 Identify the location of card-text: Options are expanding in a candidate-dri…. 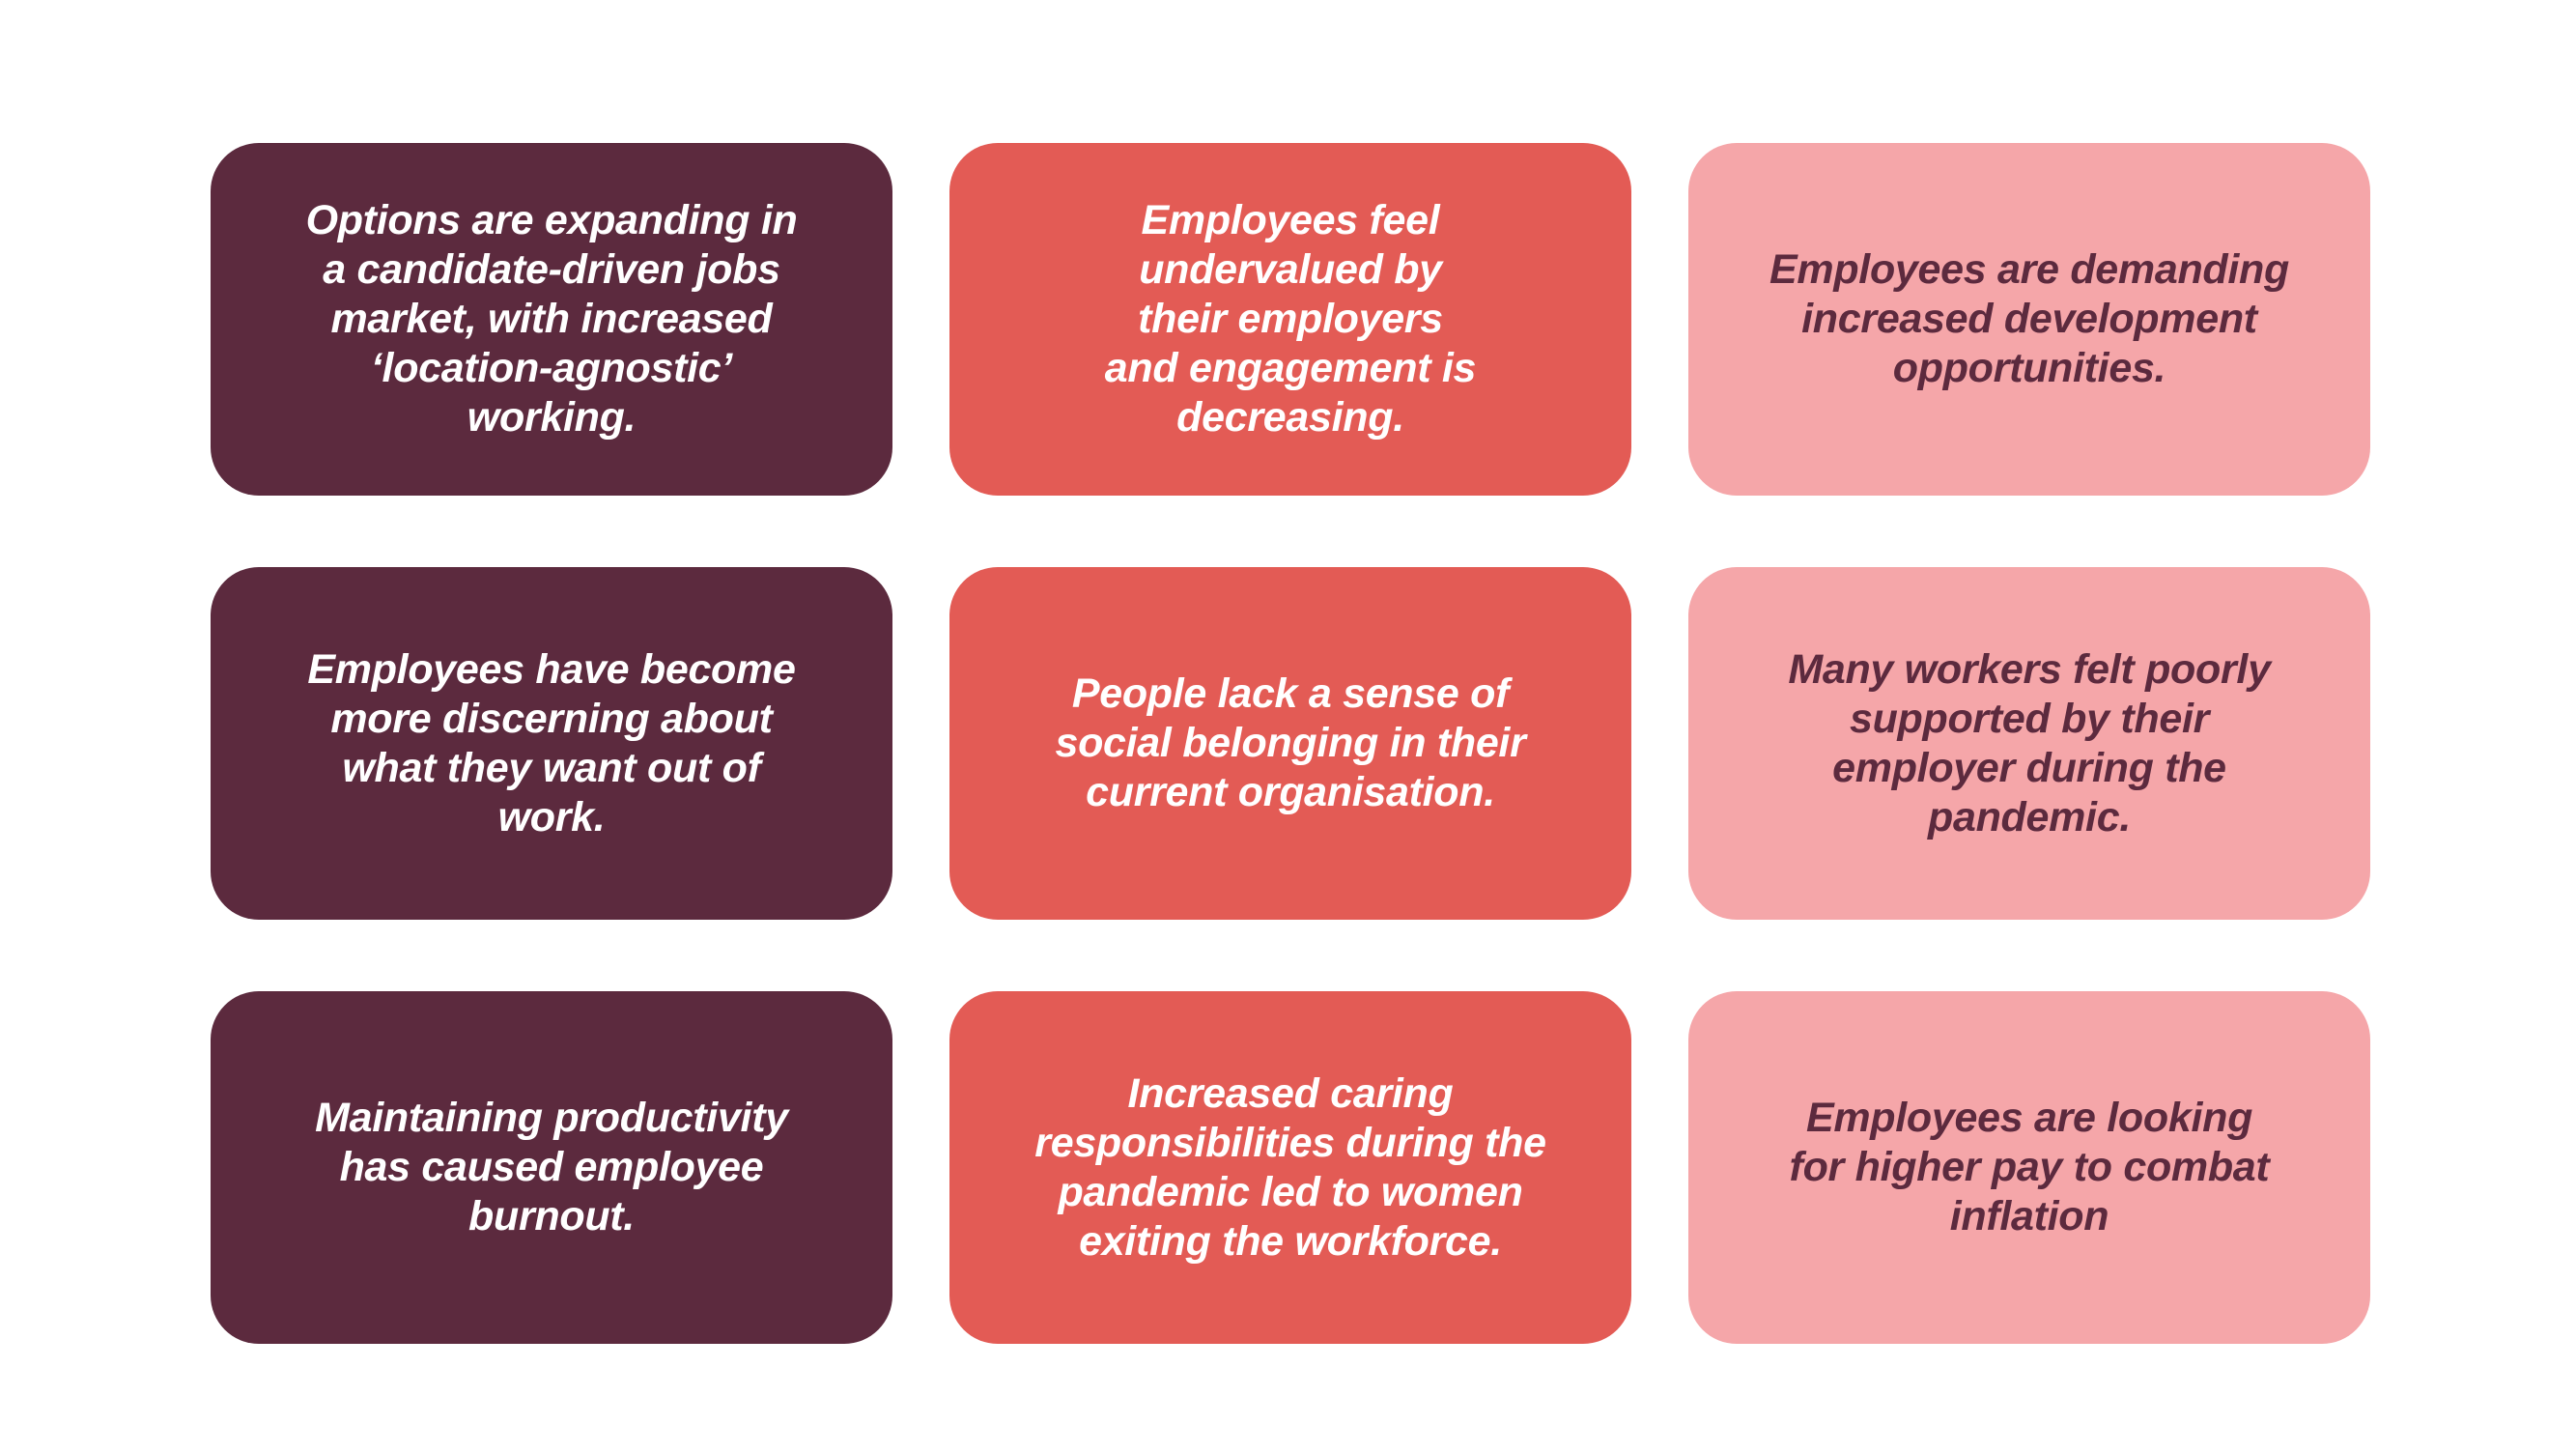
(551, 319).